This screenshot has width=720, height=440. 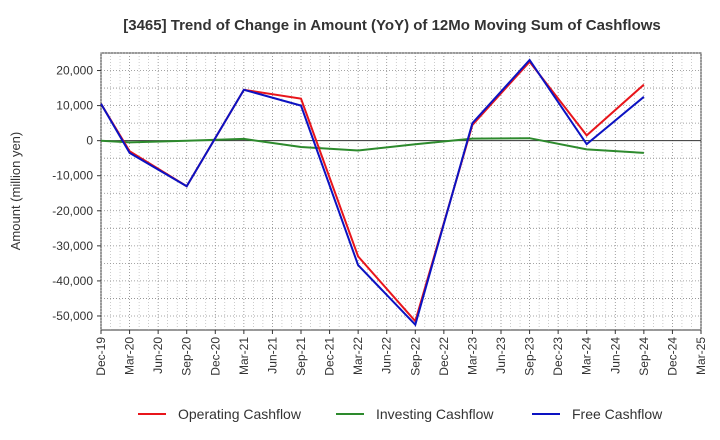 I want to click on series-line-investing-cashflow, so click(x=372, y=145).